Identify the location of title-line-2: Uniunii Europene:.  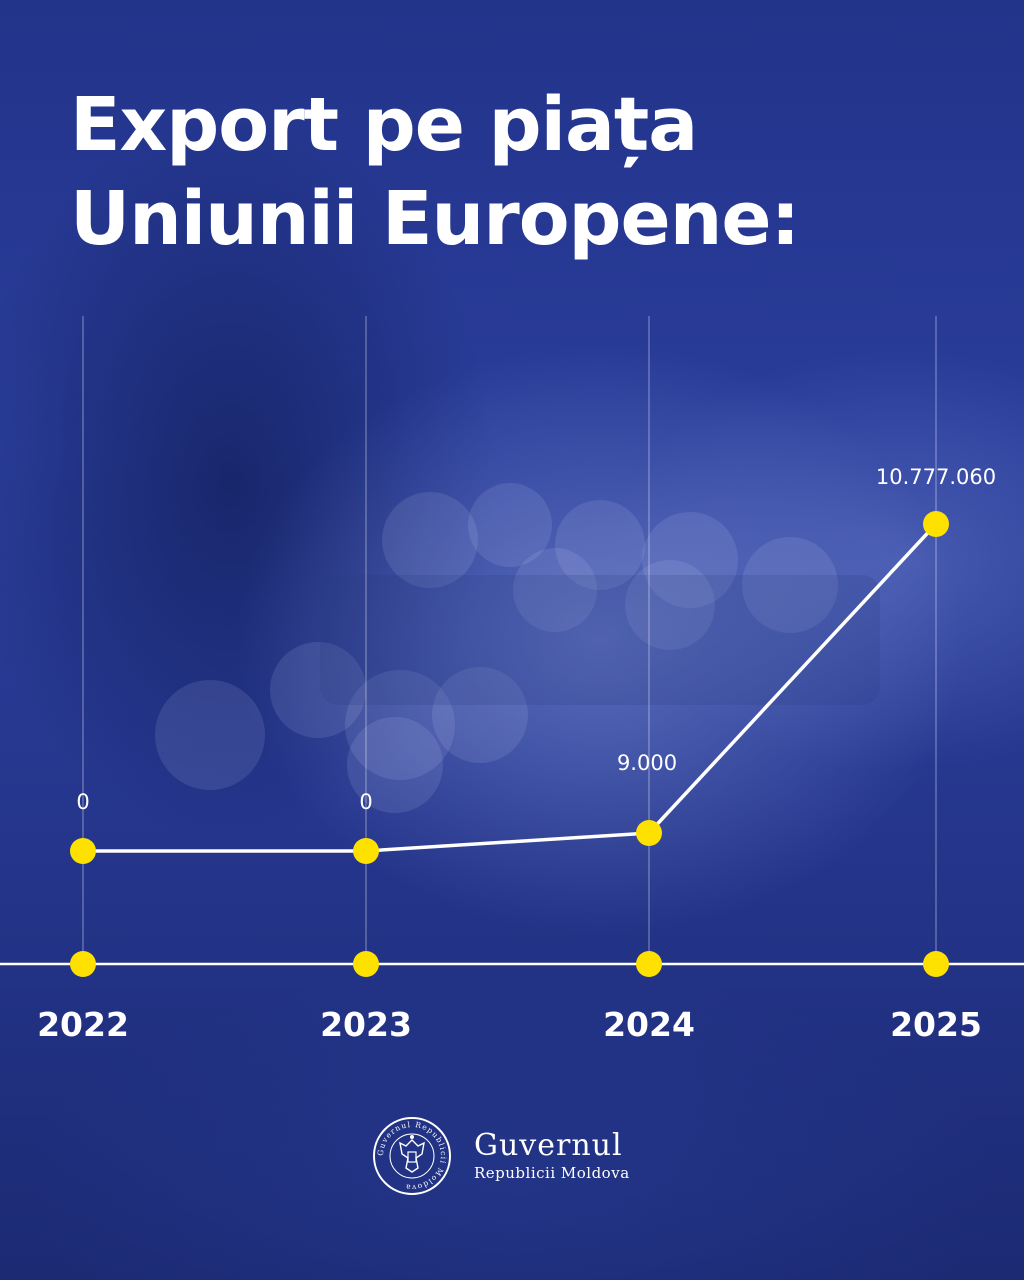
(435, 219).